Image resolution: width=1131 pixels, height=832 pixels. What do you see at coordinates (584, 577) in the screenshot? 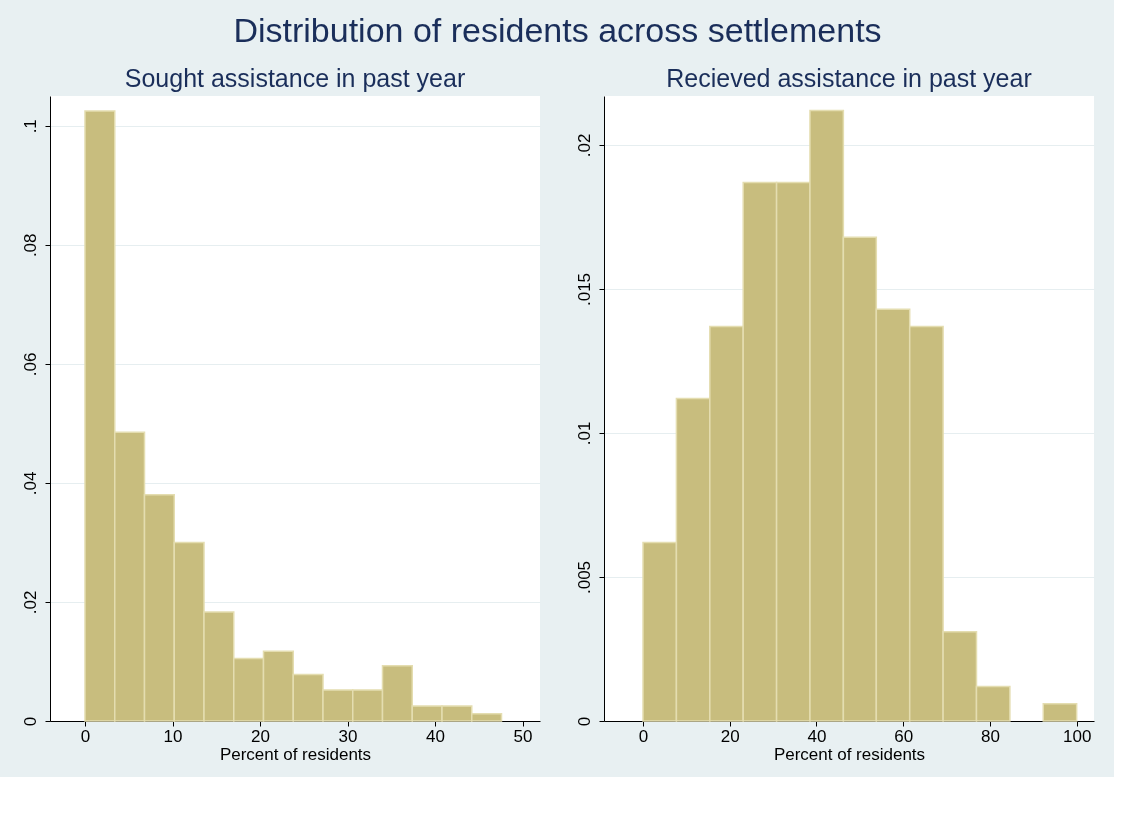
I see `y-tick-label: .005` at bounding box center [584, 577].